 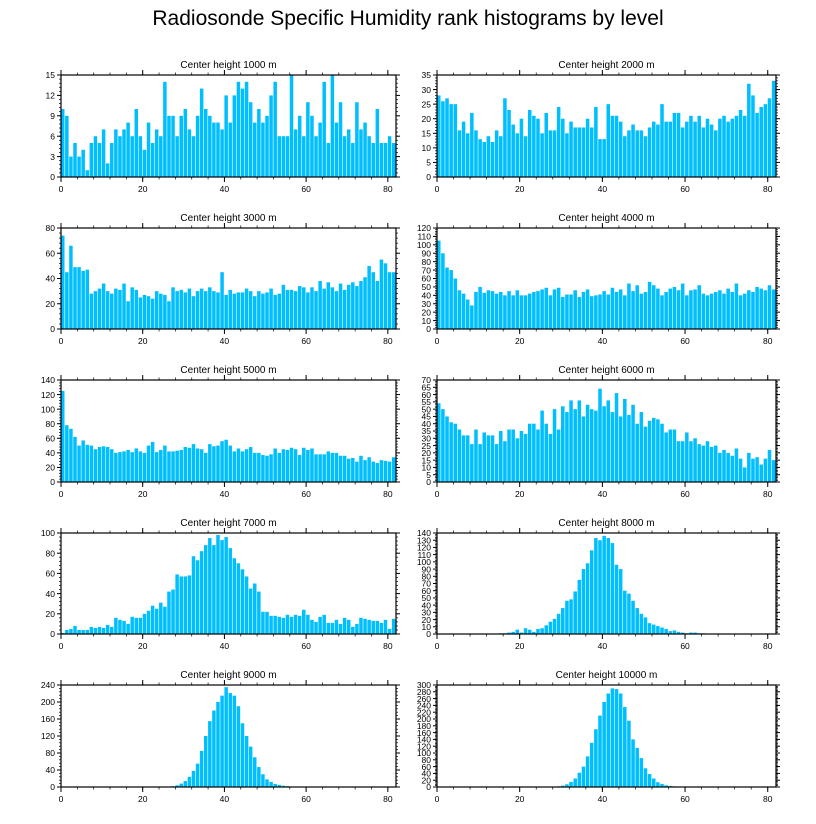 What do you see at coordinates (427, 75) in the screenshot?
I see `y-tick-label: 35` at bounding box center [427, 75].